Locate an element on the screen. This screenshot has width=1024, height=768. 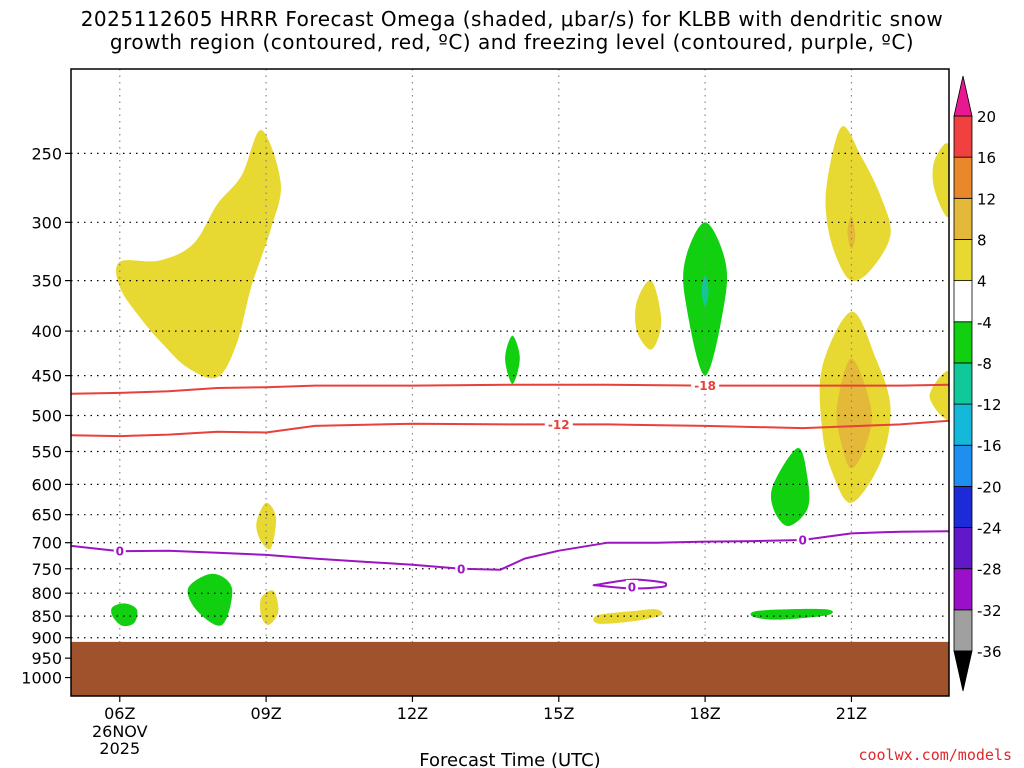
y-tick-label-350: 350 is located at coordinates (46, 281).